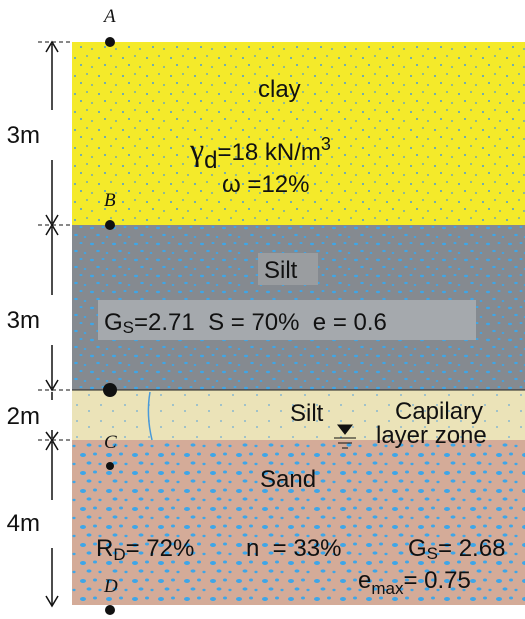  What do you see at coordinates (109, 16) in the screenshot?
I see `point-label: A` at bounding box center [109, 16].